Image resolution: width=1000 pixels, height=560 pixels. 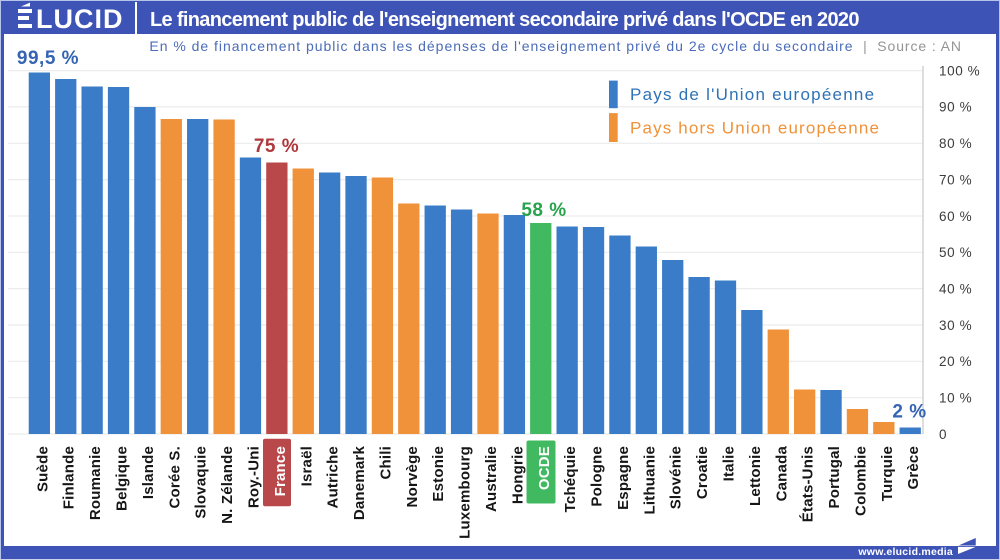 I want to click on svg-text: Portugal, so click(x=834, y=477).